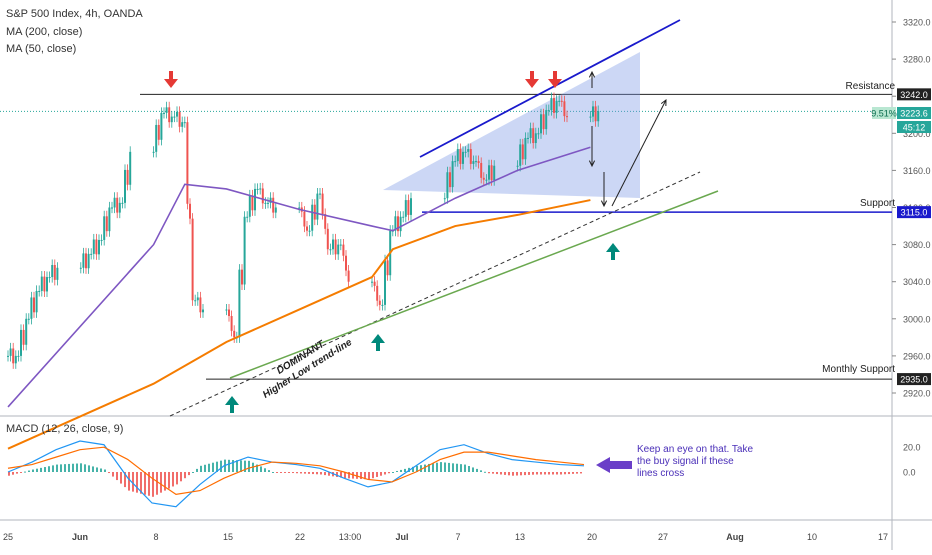 This screenshot has width=932, height=555. I want to click on channel-top-line, so click(550, 88).